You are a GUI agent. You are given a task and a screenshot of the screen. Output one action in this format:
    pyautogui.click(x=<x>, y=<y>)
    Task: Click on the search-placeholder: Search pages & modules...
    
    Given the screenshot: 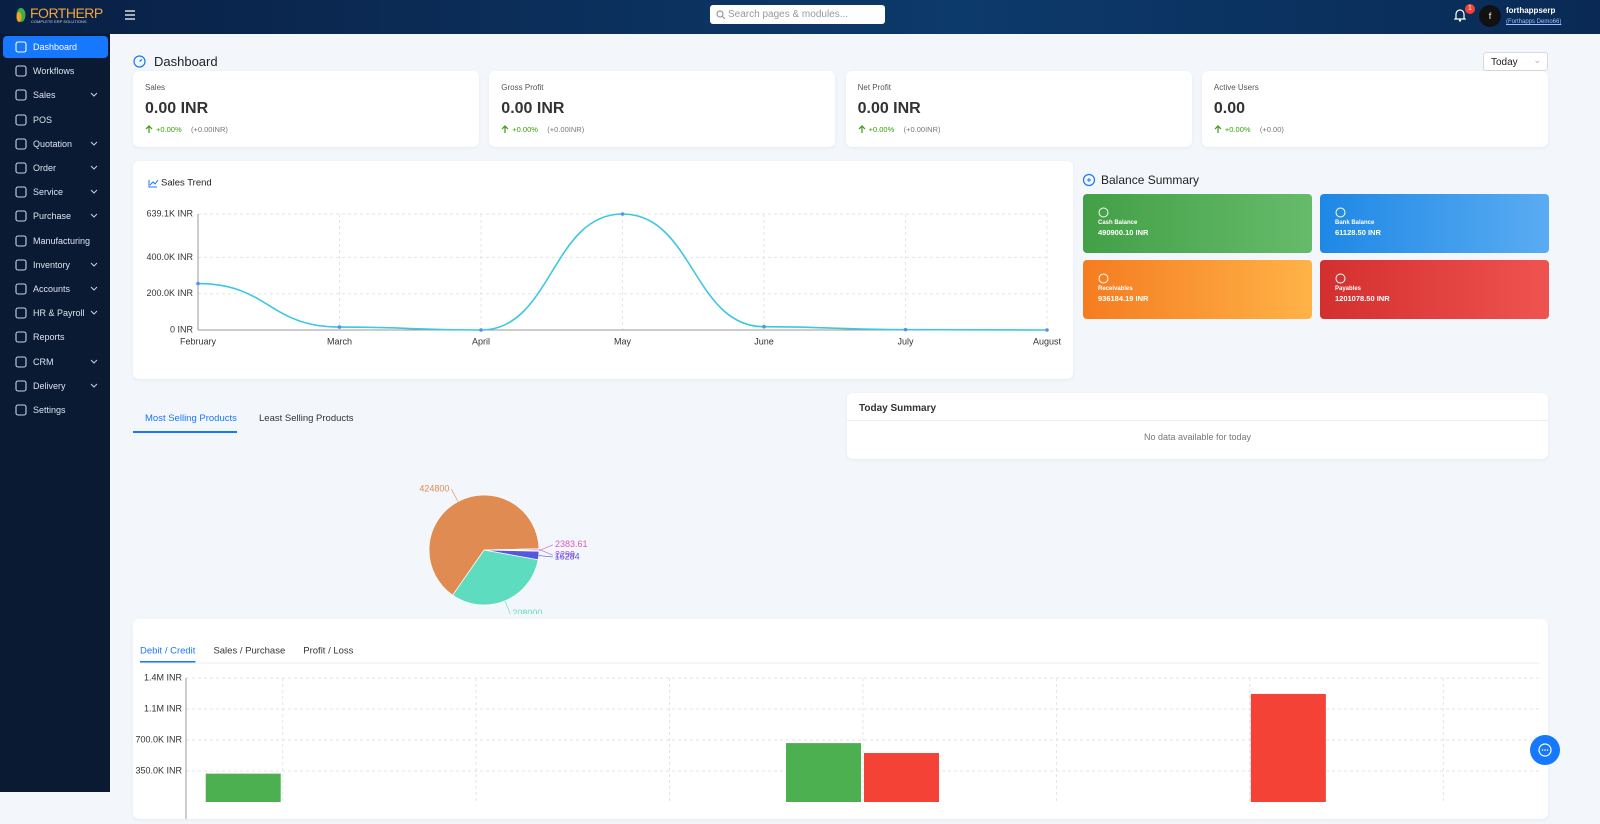 What is the action you would take?
    pyautogui.click(x=788, y=14)
    